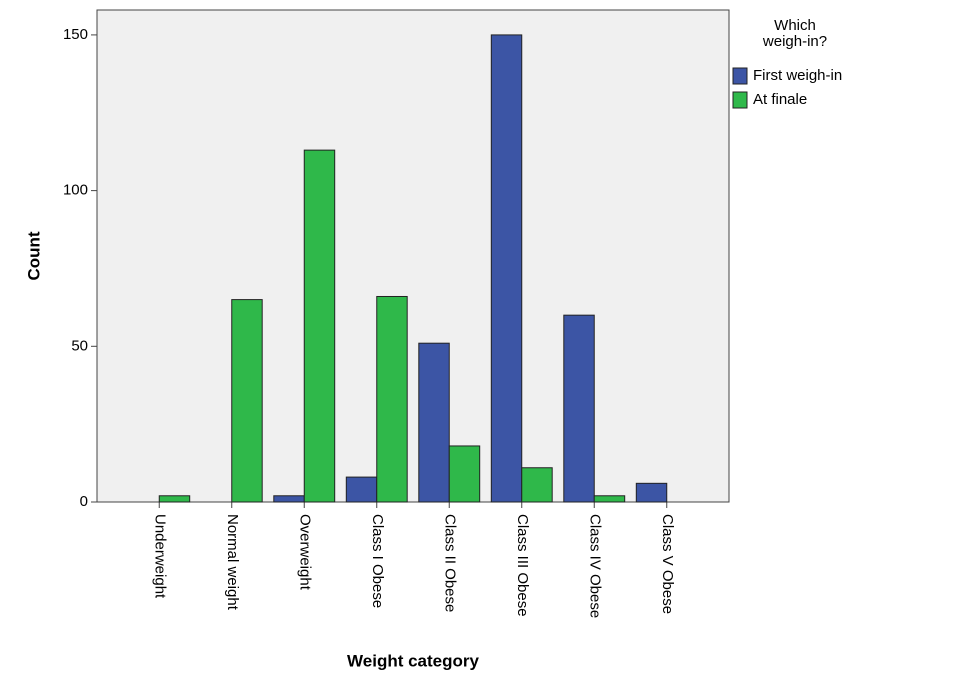 This screenshot has width=975, height=693. Describe the element at coordinates (377, 561) in the screenshot. I see `x-tick-label: Class I Obese` at that location.